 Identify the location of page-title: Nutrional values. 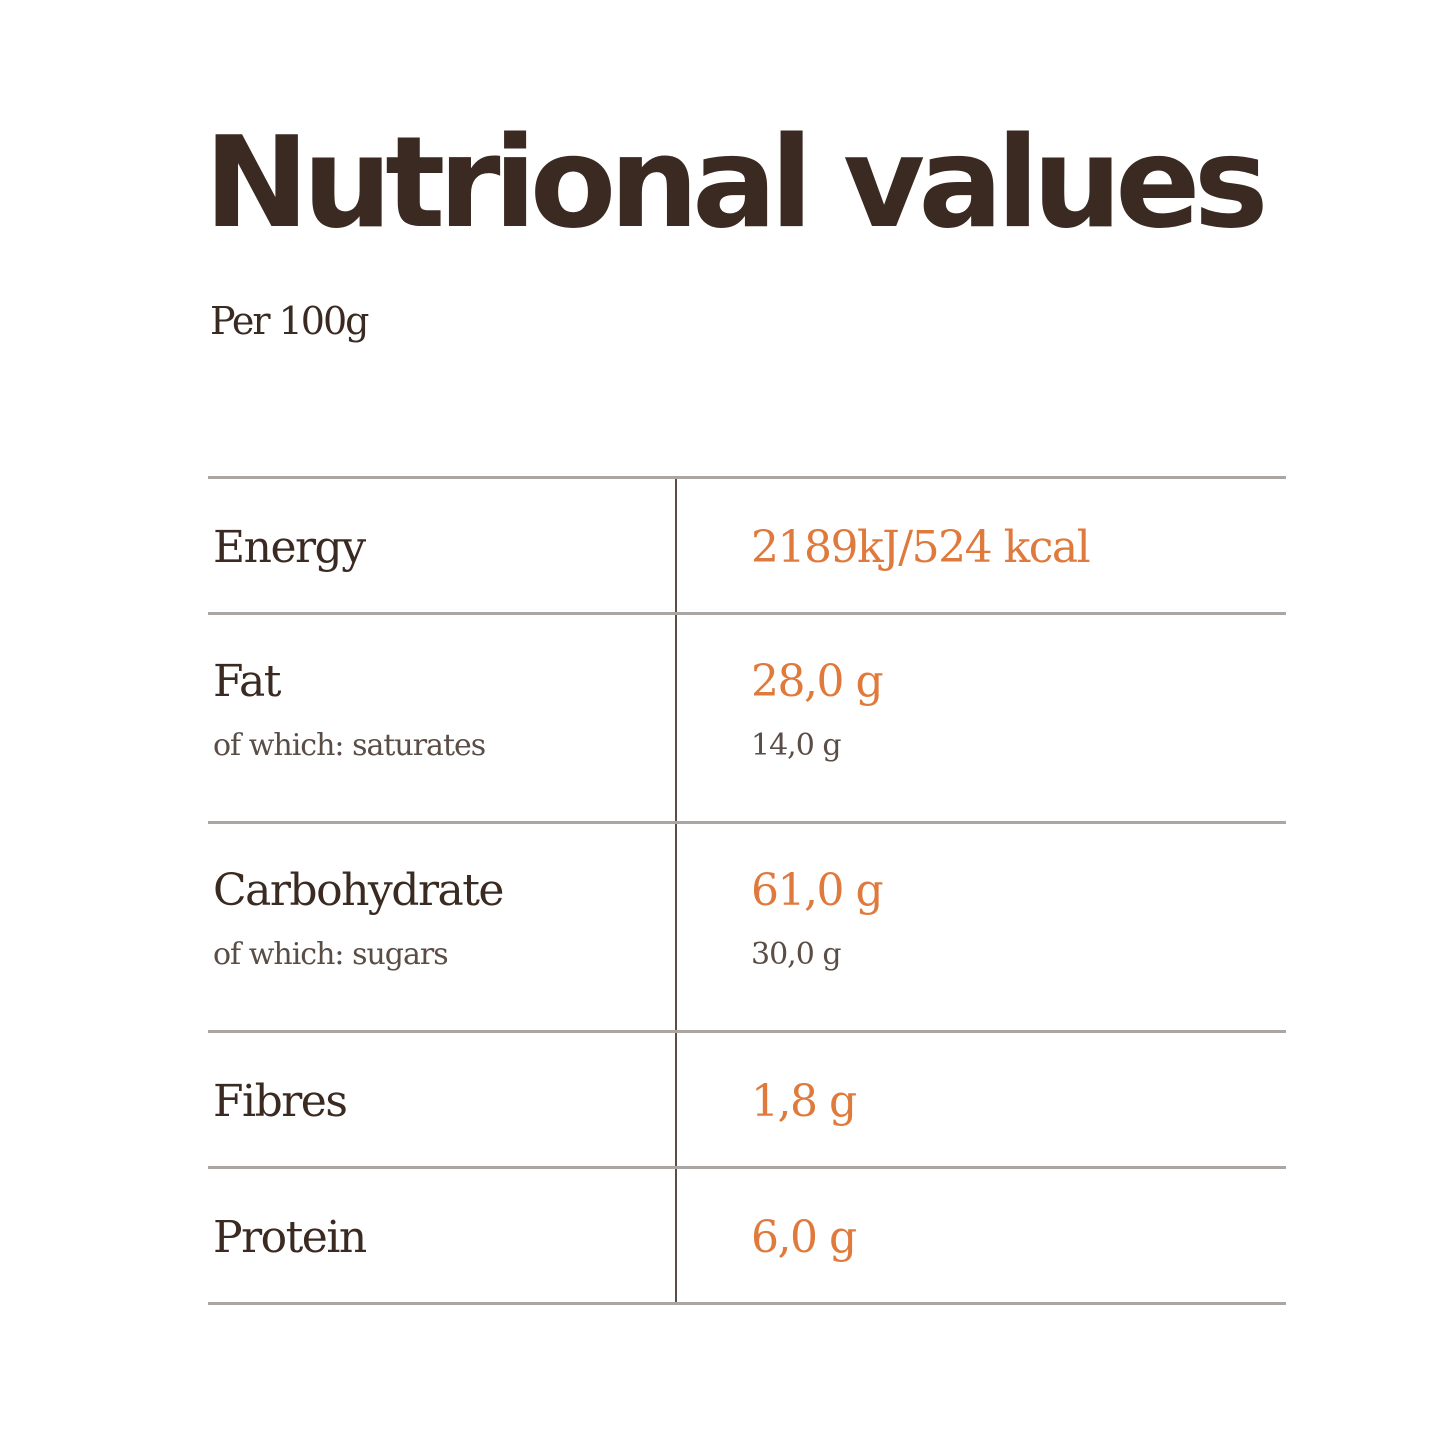
(736, 182).